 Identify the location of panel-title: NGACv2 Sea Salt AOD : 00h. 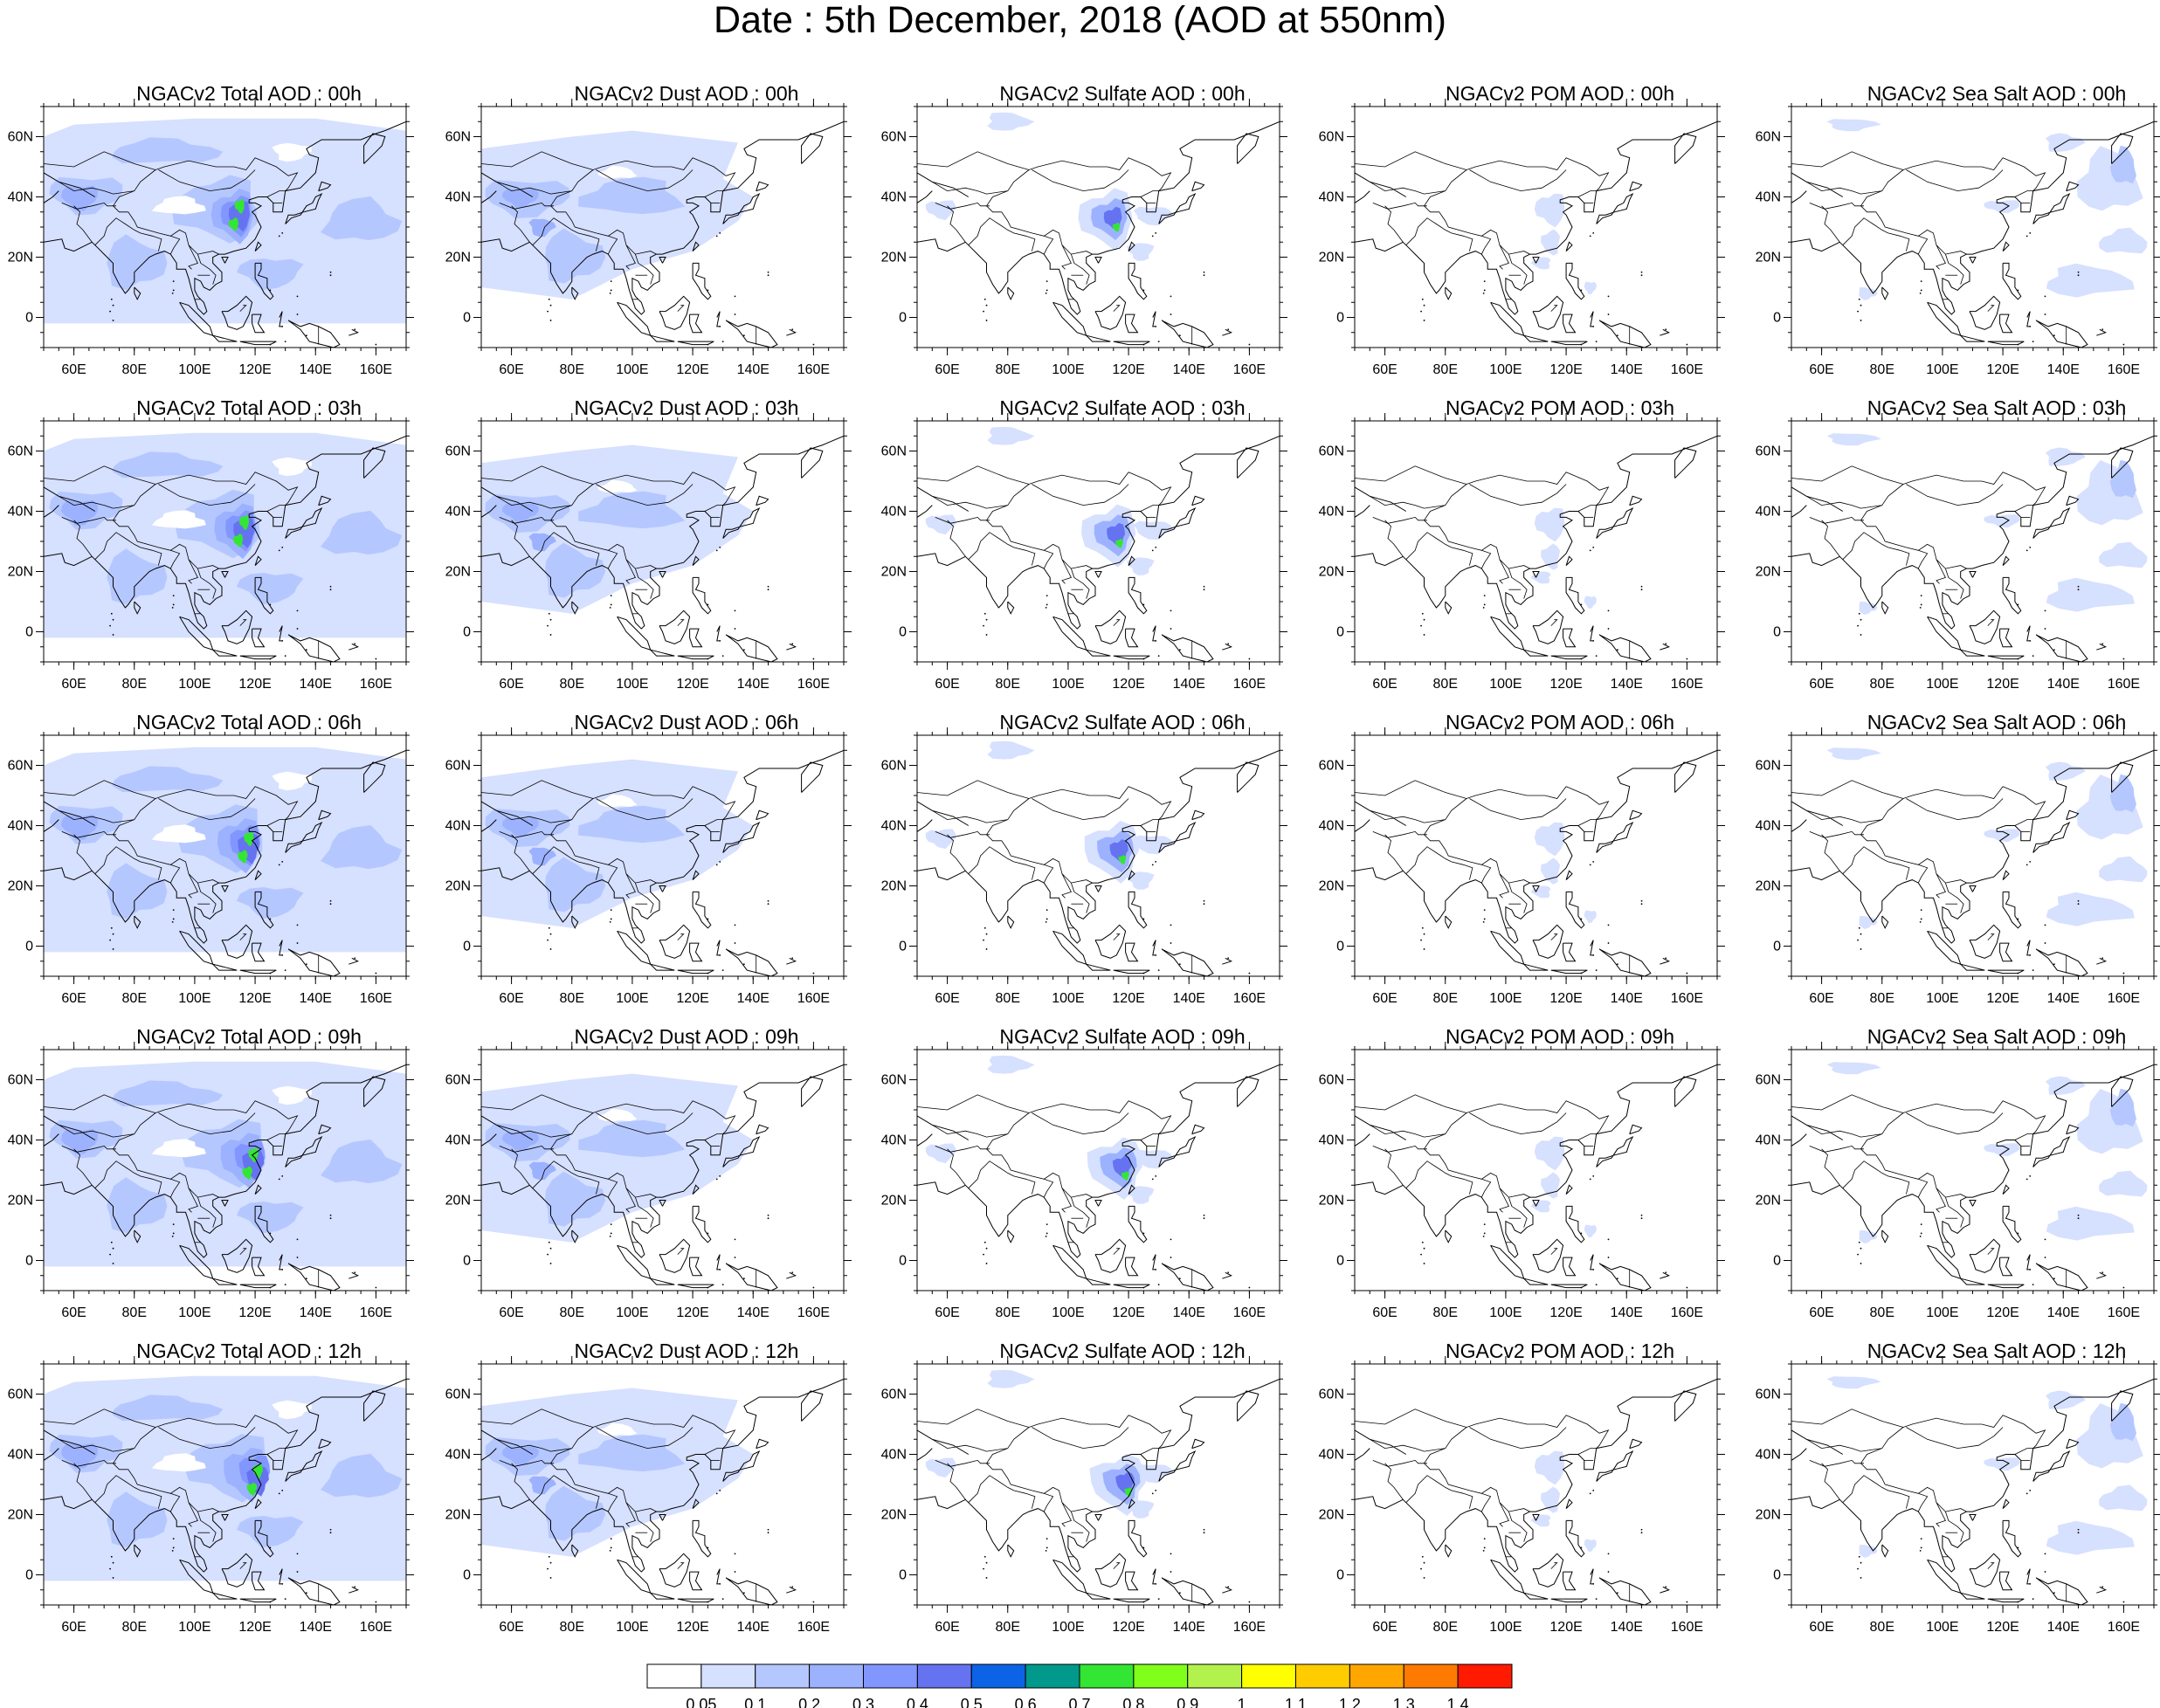
(1997, 93).